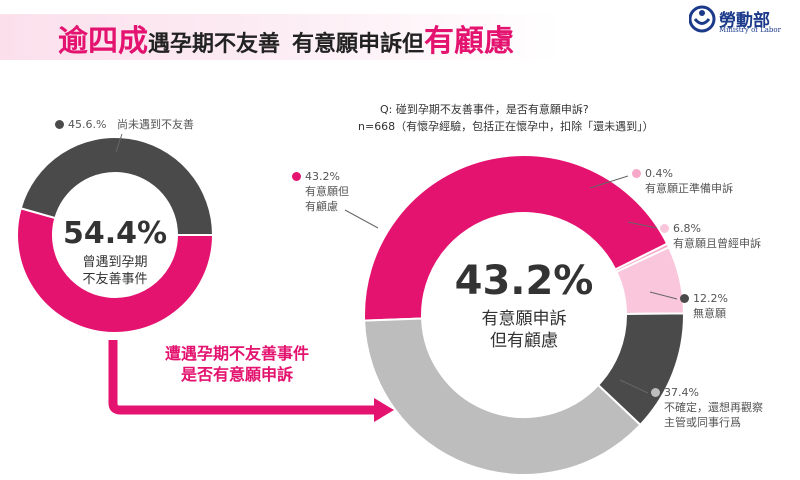 Image resolution: width=800 pixels, height=480 pixels. Describe the element at coordinates (384, 410) in the screenshot. I see `flow-arrow-head-icon` at that location.